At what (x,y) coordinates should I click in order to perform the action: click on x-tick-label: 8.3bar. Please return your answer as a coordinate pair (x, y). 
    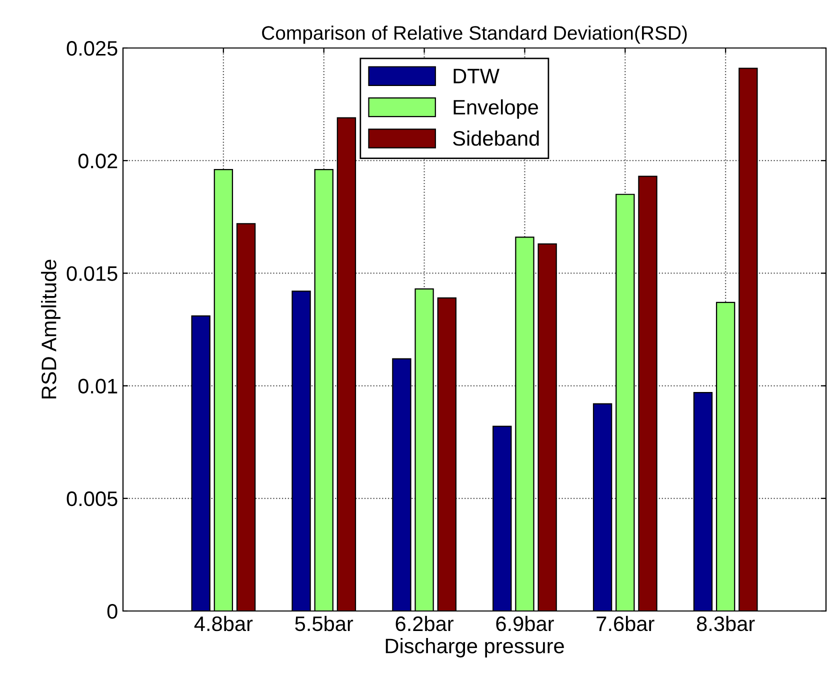
    Looking at the image, I should click on (725, 624).